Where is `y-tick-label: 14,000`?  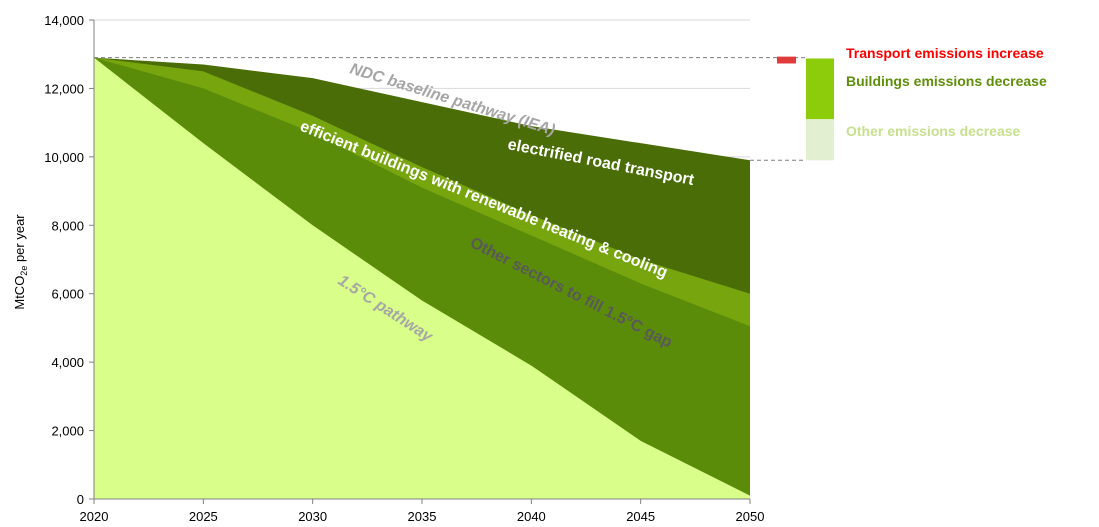
y-tick-label: 14,000 is located at coordinates (64, 20).